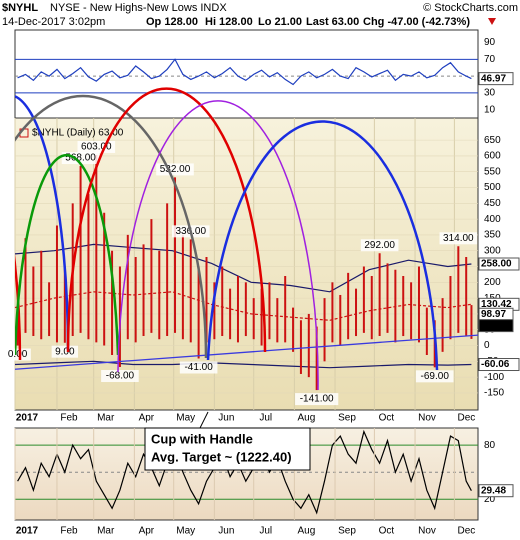 The width and height of the screenshot is (520, 540). I want to click on annotation-box, so click(227, 449).